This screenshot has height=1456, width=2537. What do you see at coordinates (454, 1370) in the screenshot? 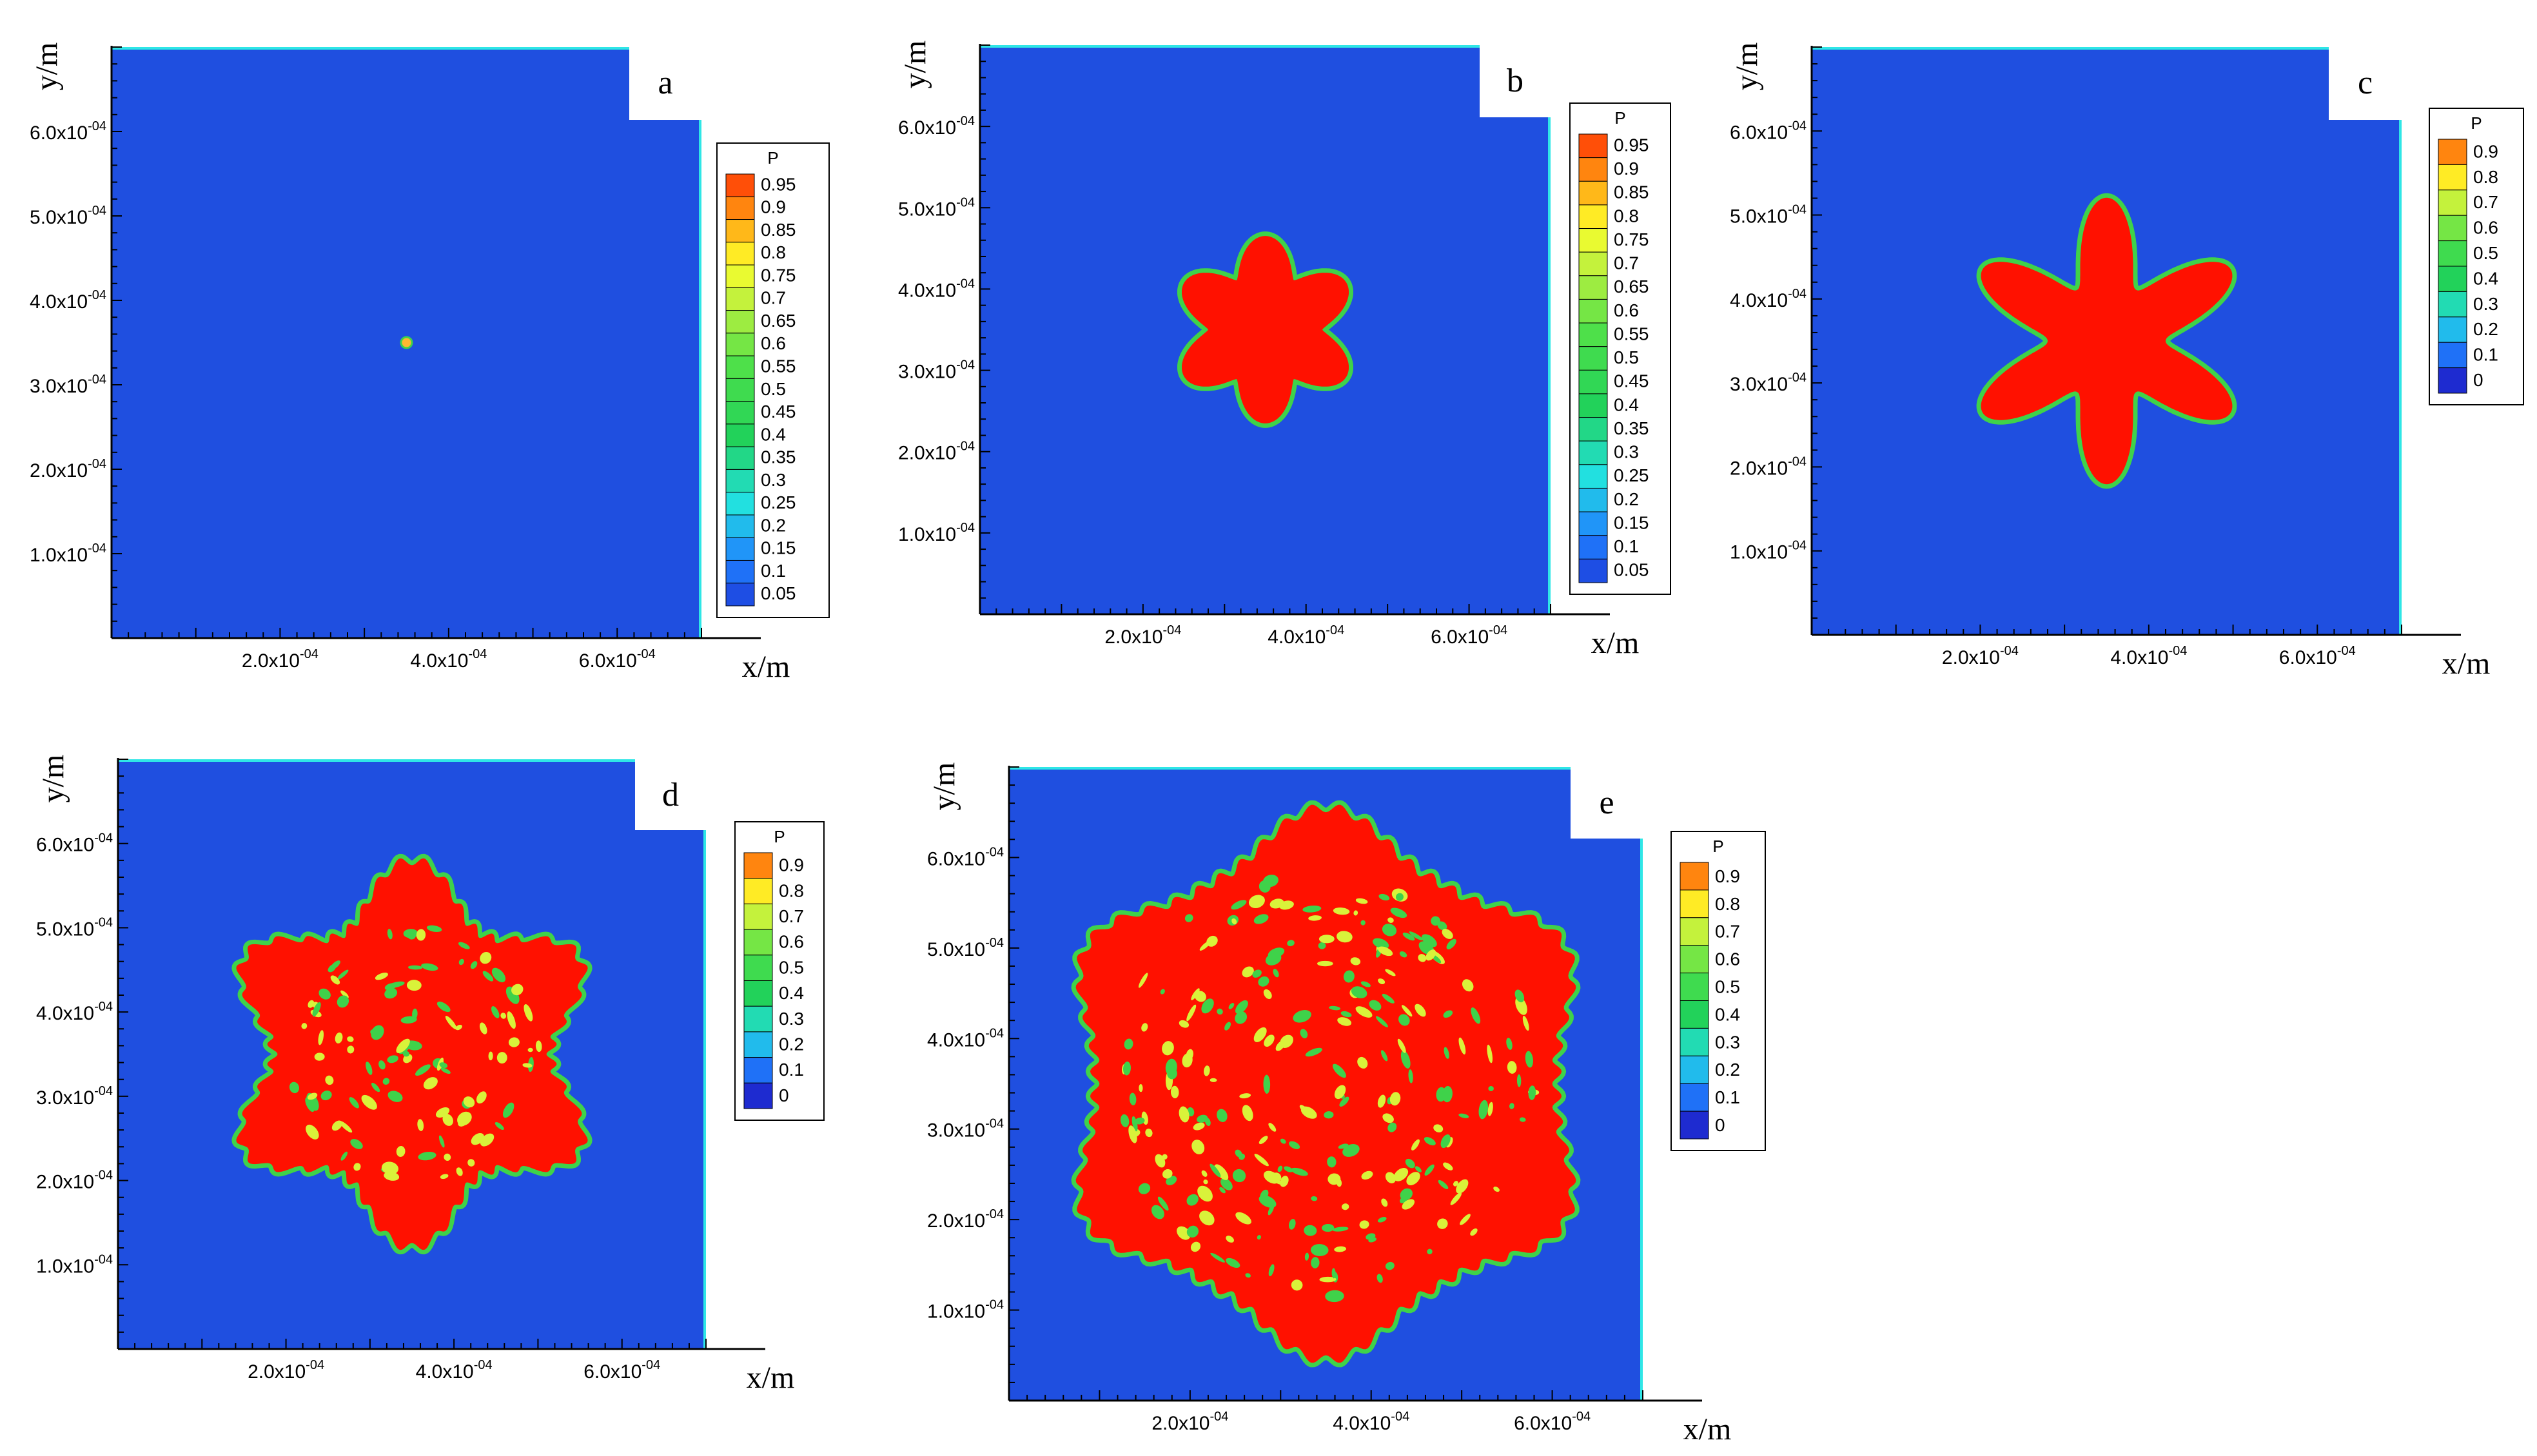
I see `tick-label: 4.0x10-04` at bounding box center [454, 1370].